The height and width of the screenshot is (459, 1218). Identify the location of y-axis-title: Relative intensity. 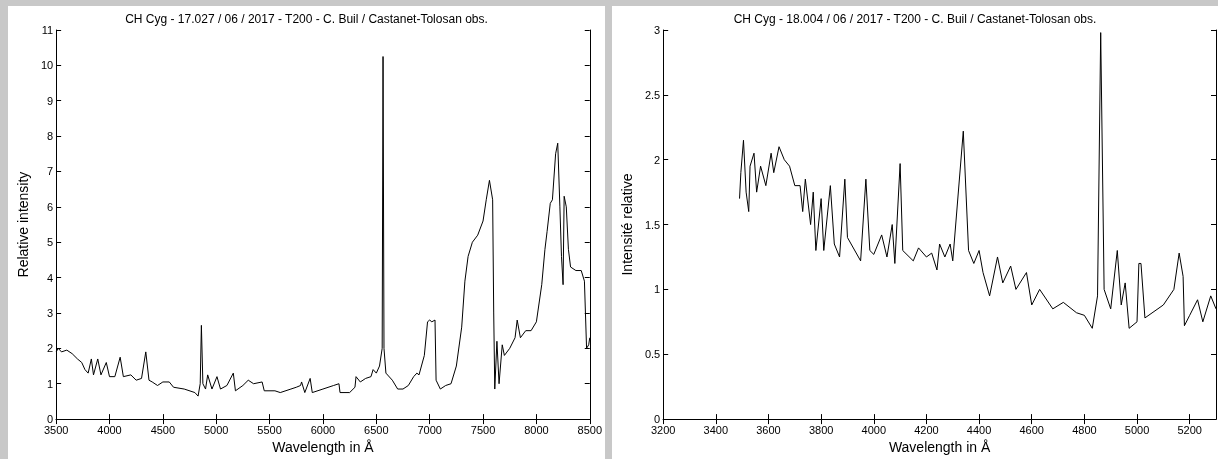
(23, 224).